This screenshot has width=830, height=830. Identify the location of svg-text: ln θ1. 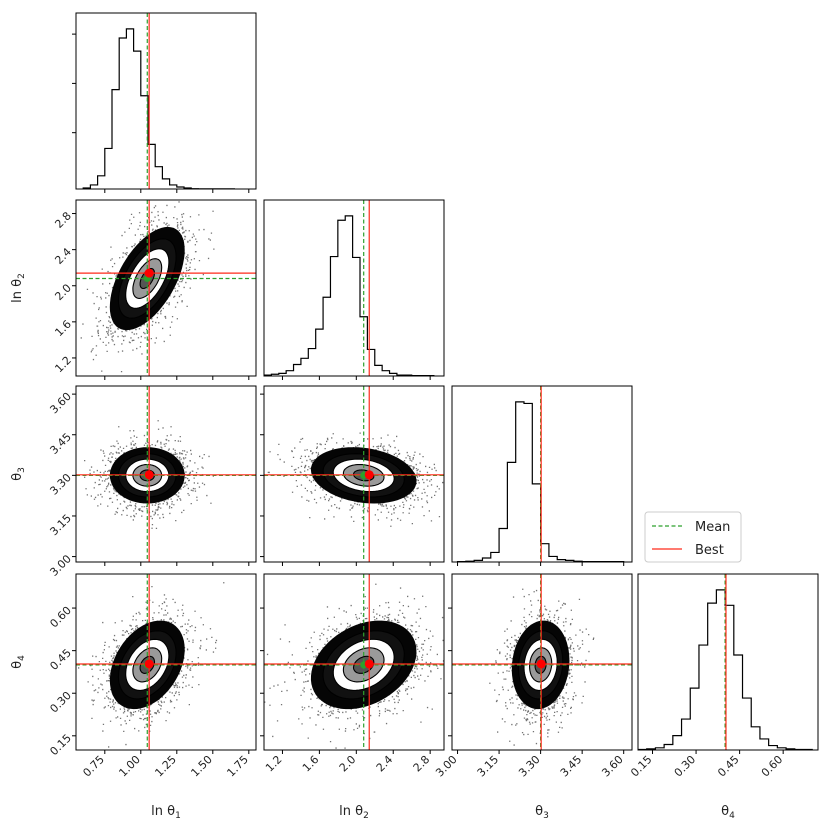
(166, 812).